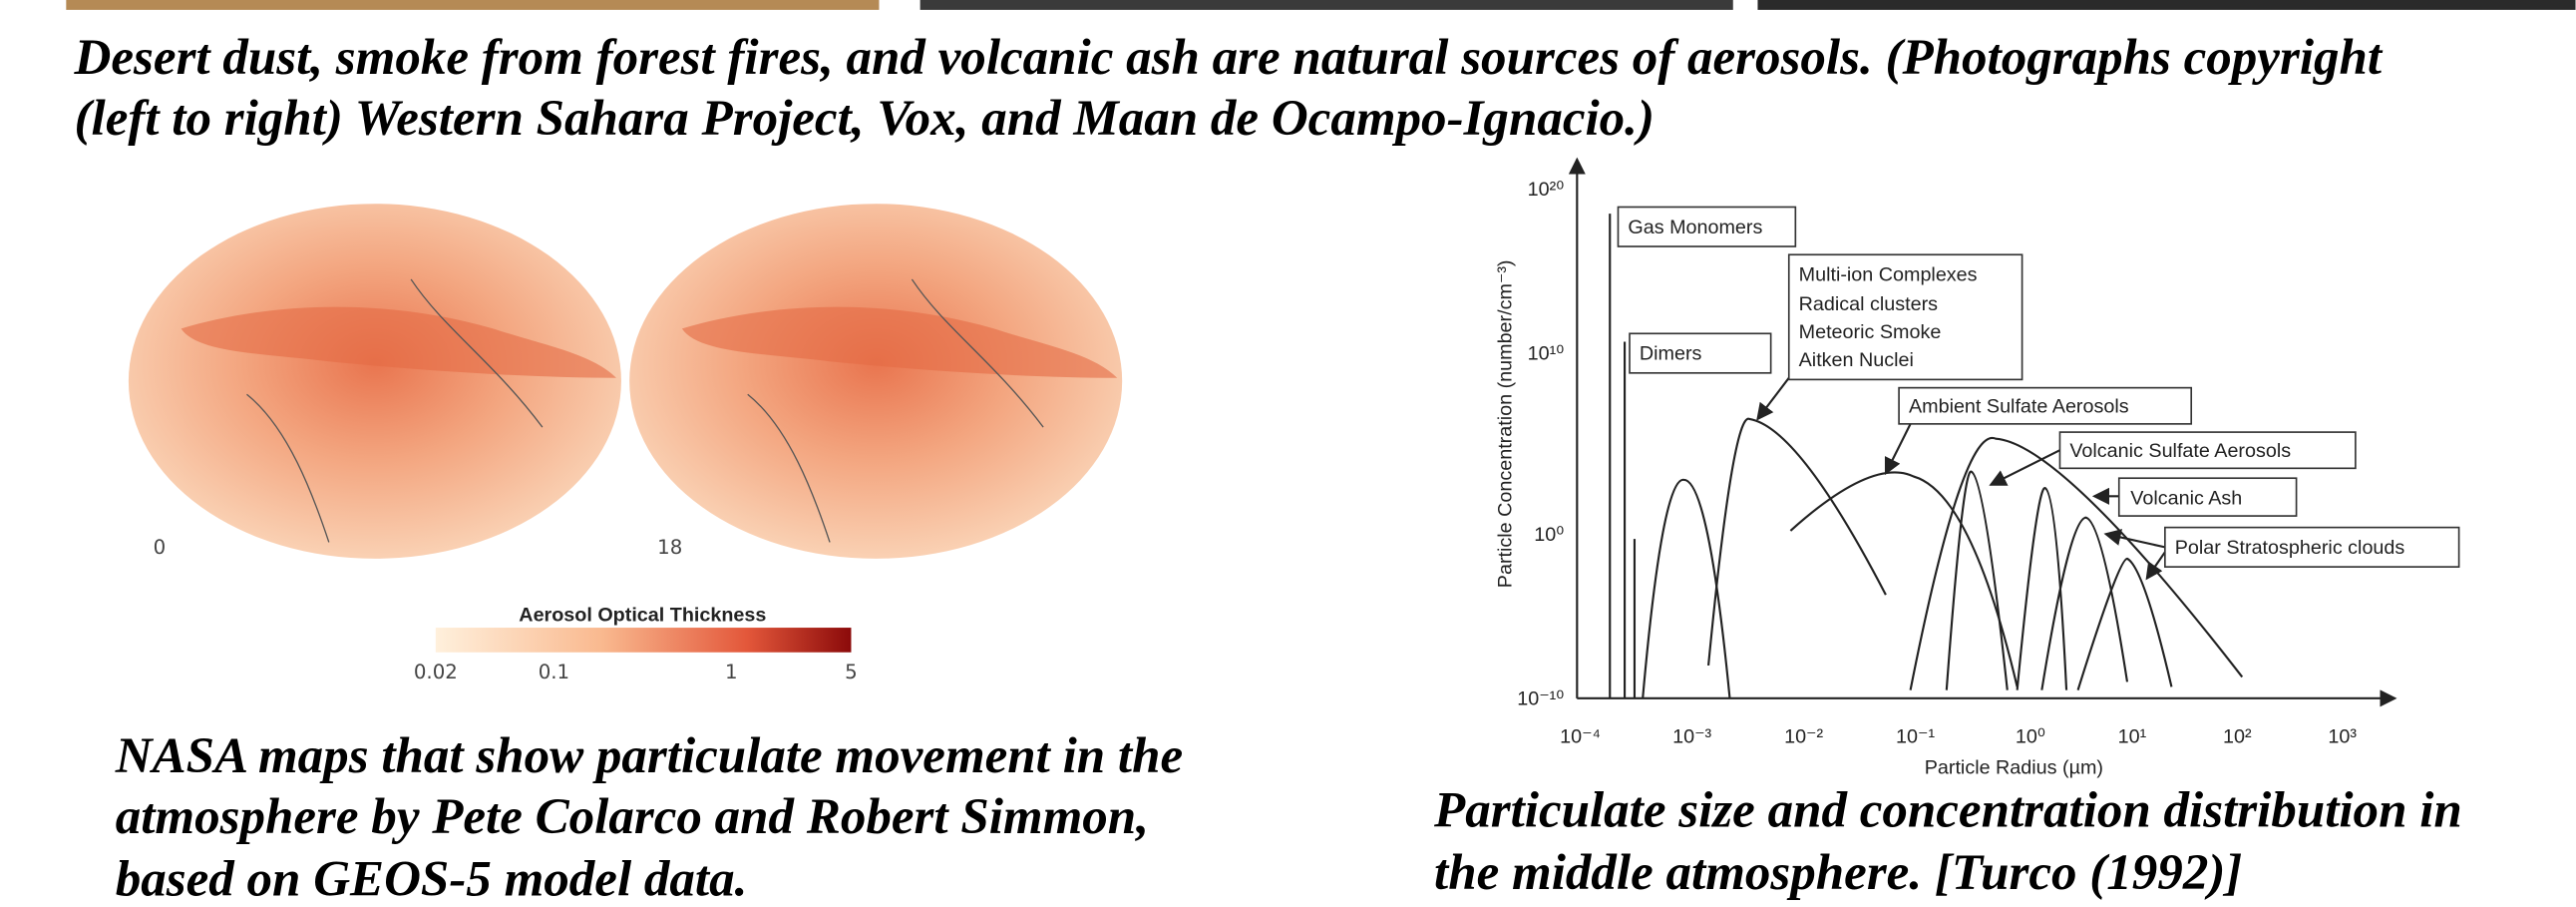 This screenshot has height=907, width=2576. Describe the element at coordinates (1804, 736) in the screenshot. I see `x-tick-label: 10⁻²` at that location.